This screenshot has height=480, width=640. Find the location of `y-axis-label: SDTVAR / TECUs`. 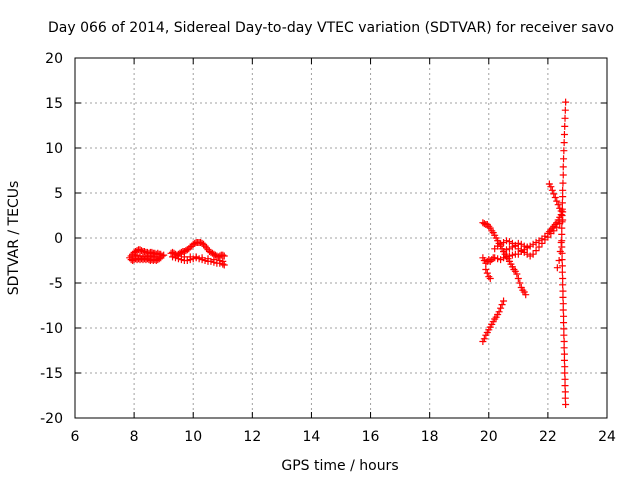

y-axis-label: SDTVAR / TECUs is located at coordinates (14, 238).